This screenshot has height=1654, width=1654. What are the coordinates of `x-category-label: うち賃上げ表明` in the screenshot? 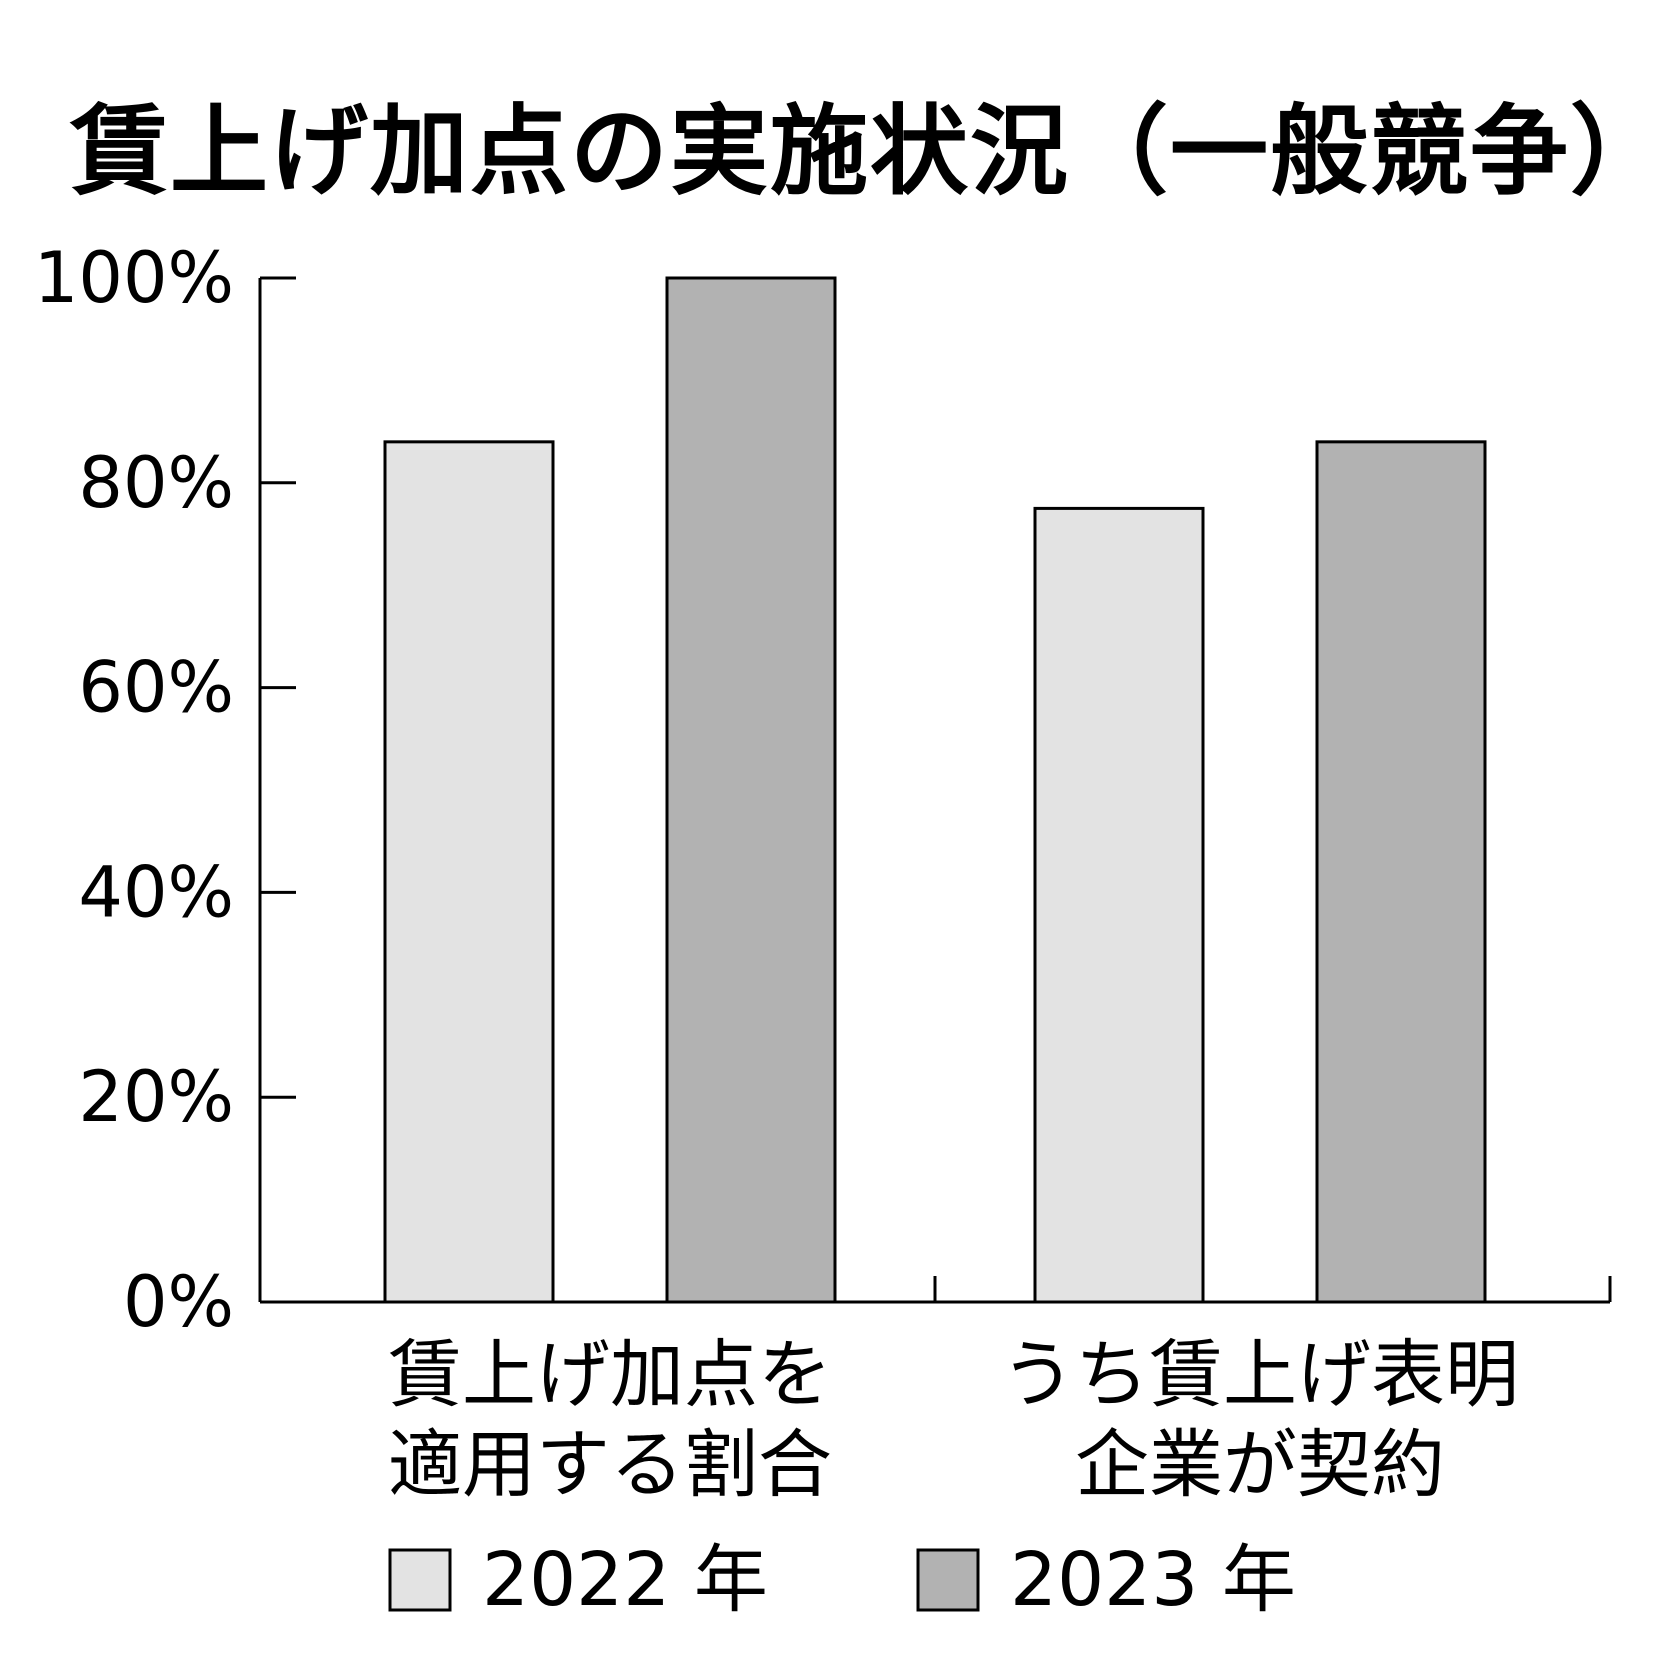 It's located at (1260, 1375).